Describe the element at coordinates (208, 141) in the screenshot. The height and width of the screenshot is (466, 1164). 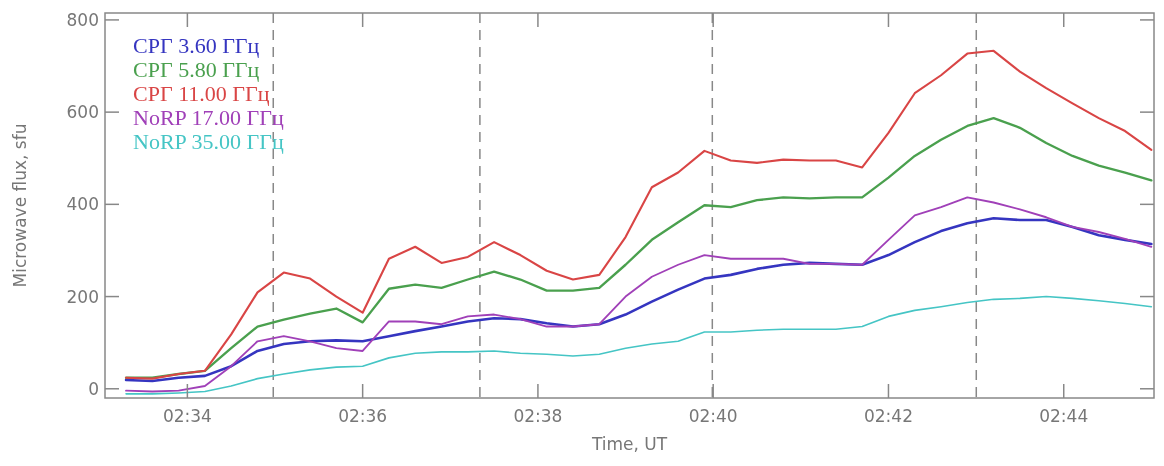
I see `text: NoRP 35.00 ГГц` at that location.